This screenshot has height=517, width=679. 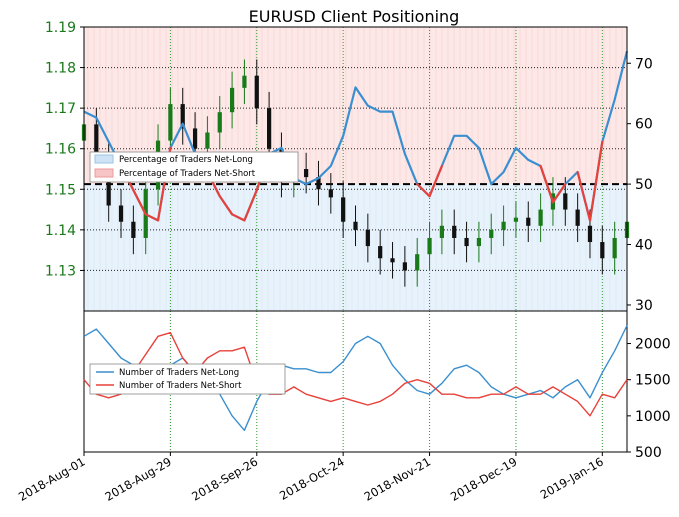 I want to click on price-tick-label: 1.18, so click(x=60, y=69).